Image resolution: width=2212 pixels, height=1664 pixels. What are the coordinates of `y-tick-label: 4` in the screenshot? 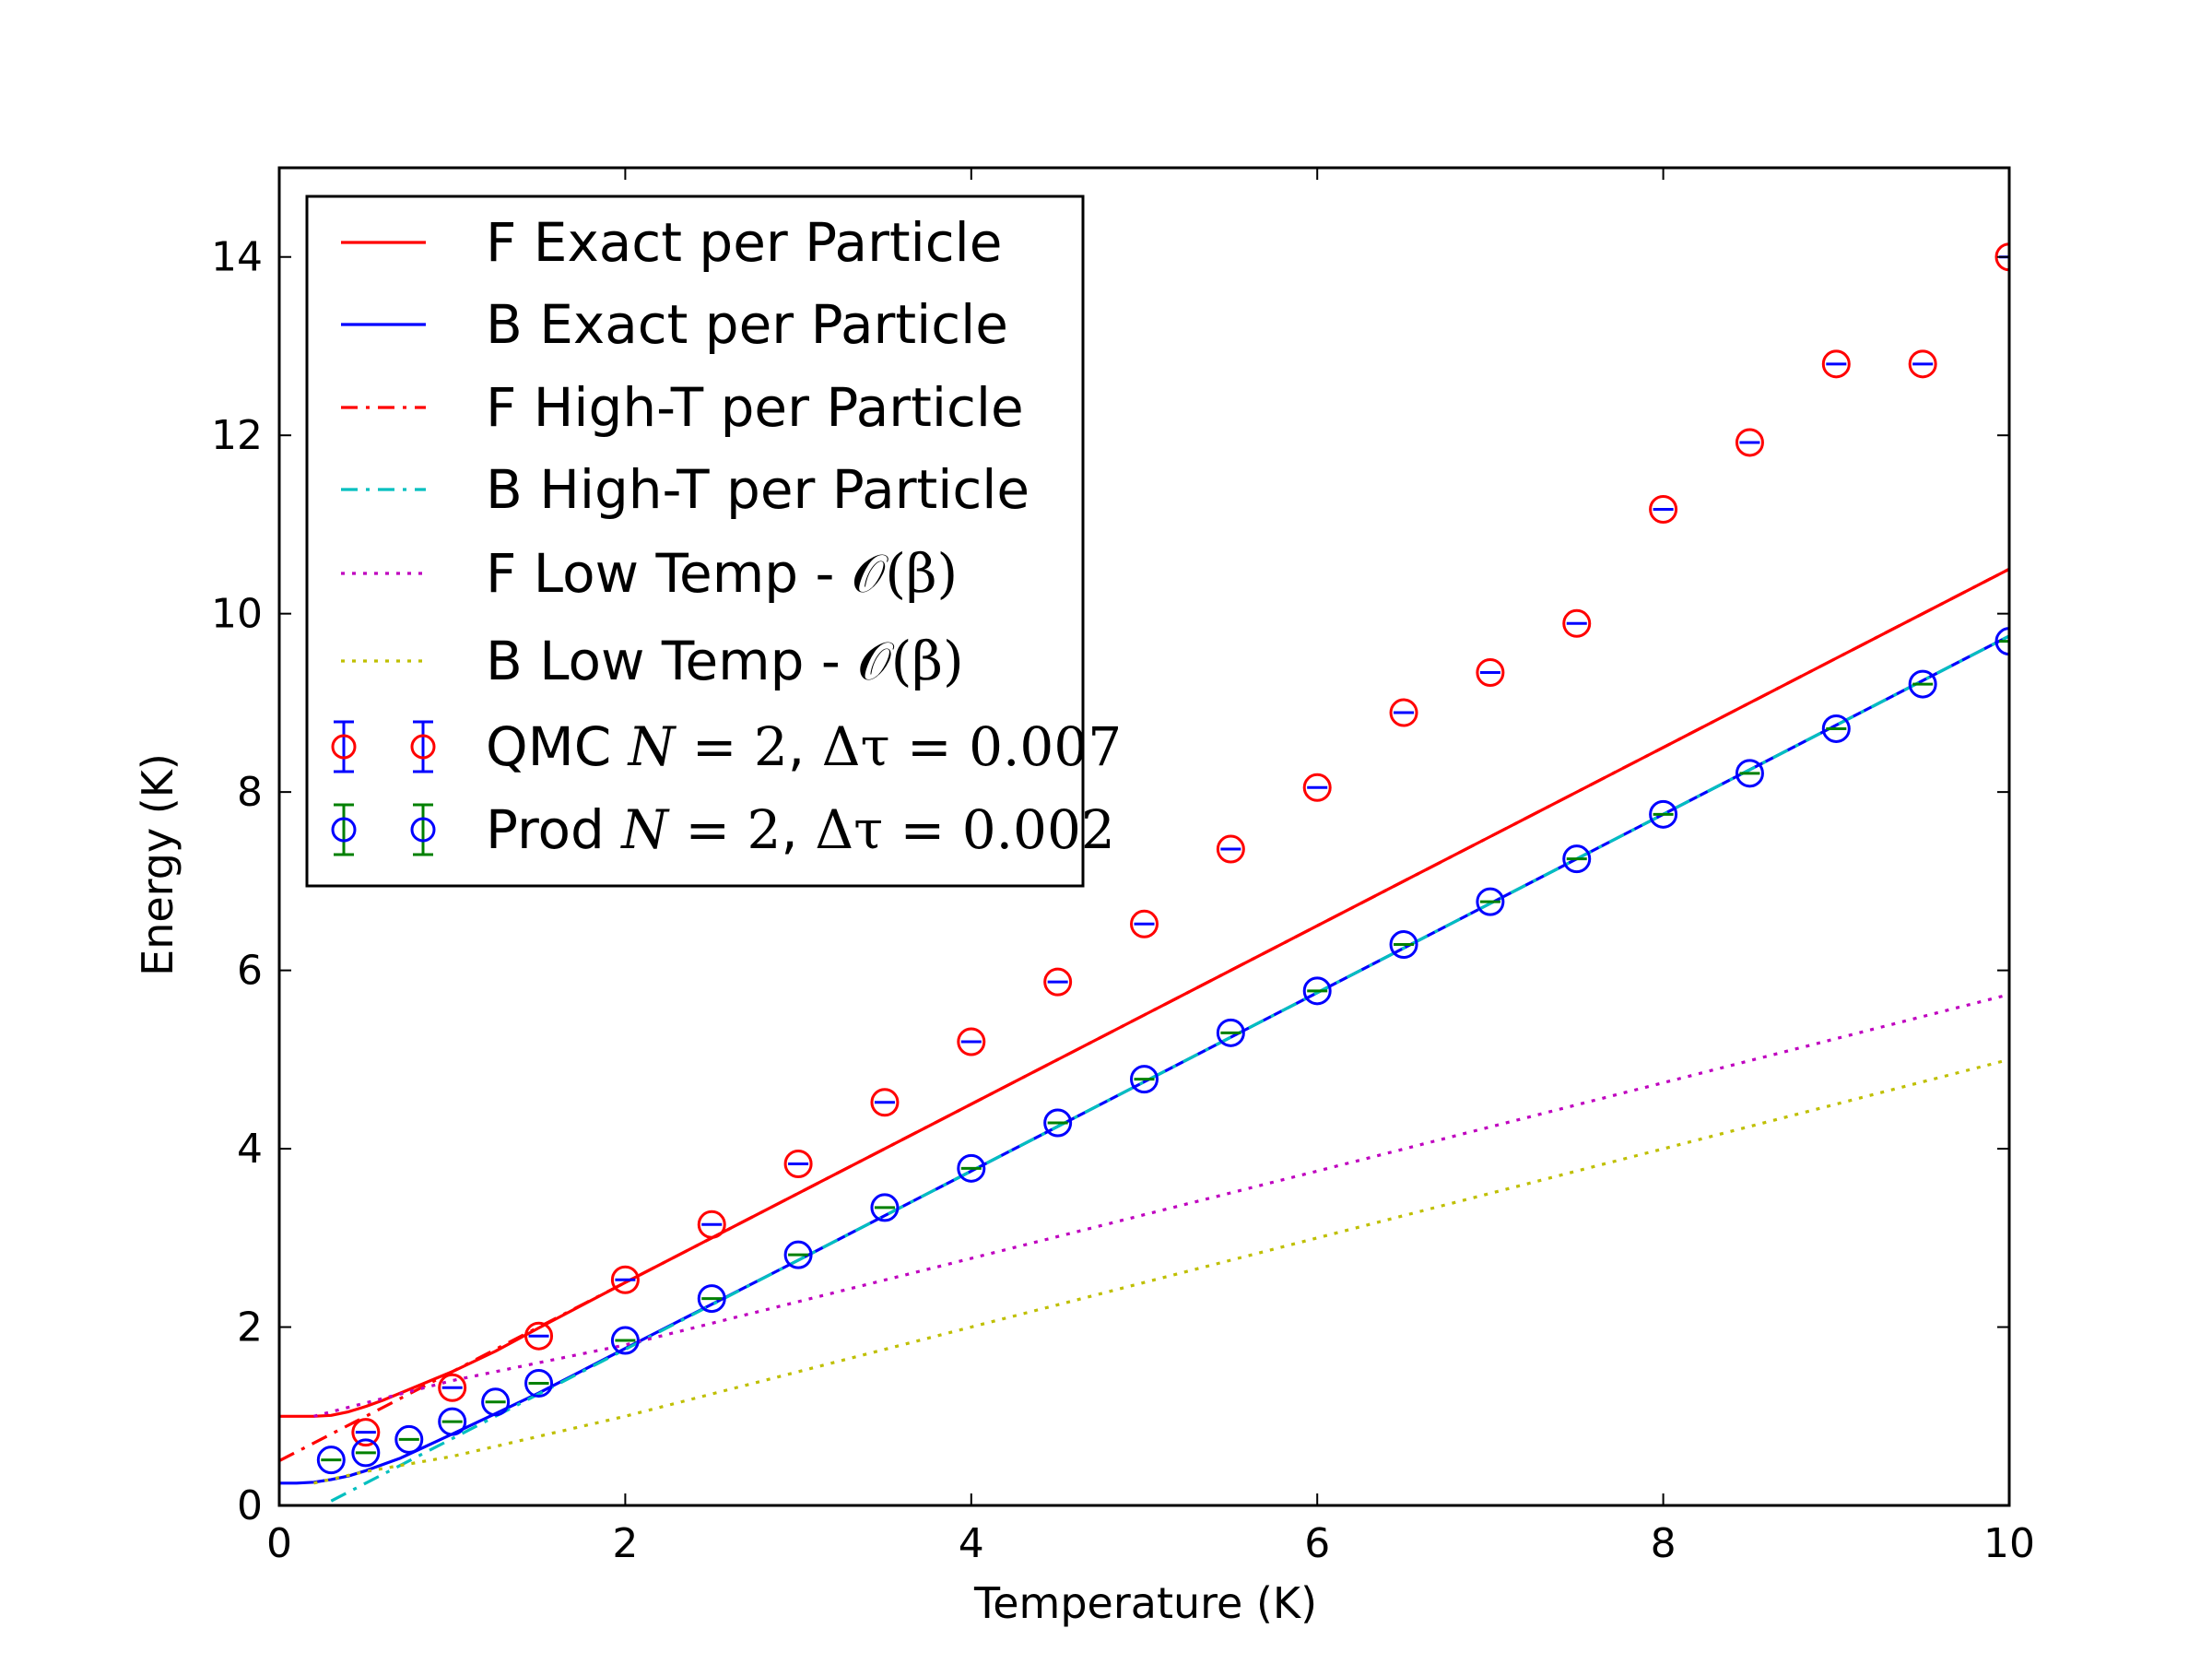 It's located at (250, 1149).